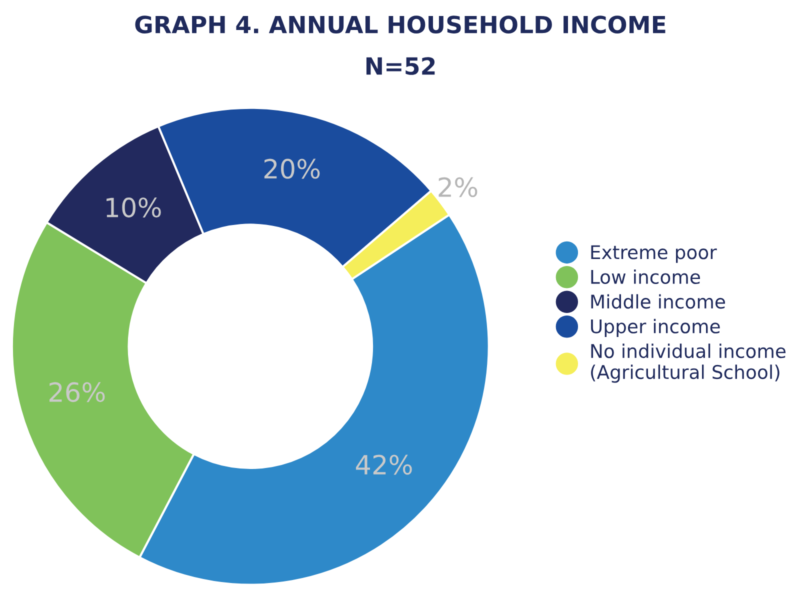  I want to click on legend-label: Middle income, so click(658, 301).